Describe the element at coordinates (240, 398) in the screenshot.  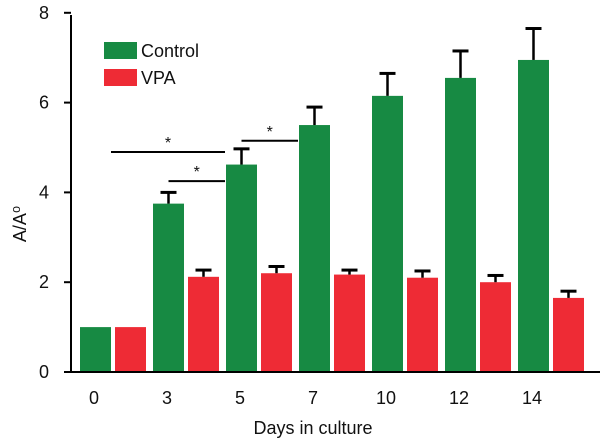
I see `x-tick-label: 5` at that location.